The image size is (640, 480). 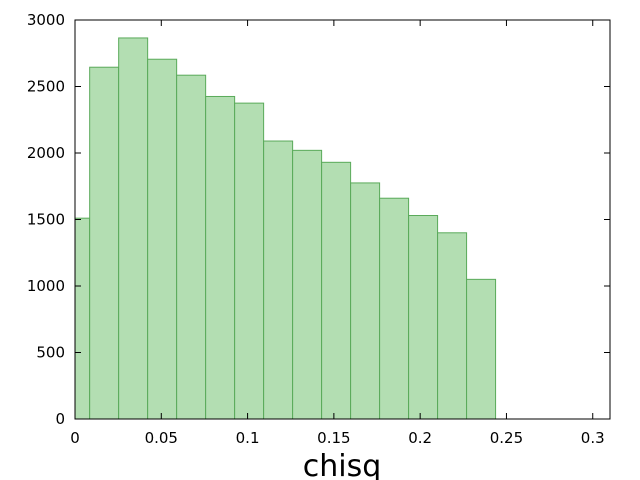 What do you see at coordinates (506, 438) in the screenshot?
I see `x-tick-label: 0.25` at bounding box center [506, 438].